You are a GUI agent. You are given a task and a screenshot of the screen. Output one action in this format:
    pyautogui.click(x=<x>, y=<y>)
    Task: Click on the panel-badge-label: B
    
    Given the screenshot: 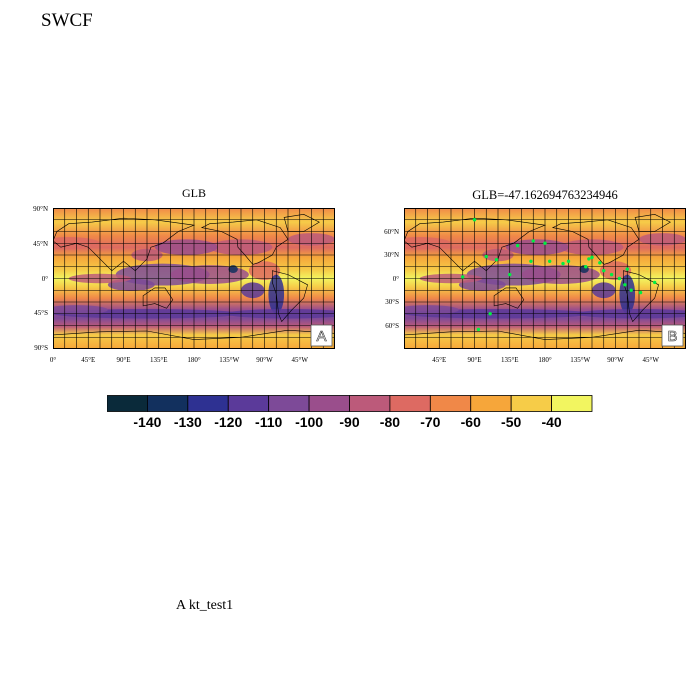 What is the action you would take?
    pyautogui.click(x=672, y=336)
    